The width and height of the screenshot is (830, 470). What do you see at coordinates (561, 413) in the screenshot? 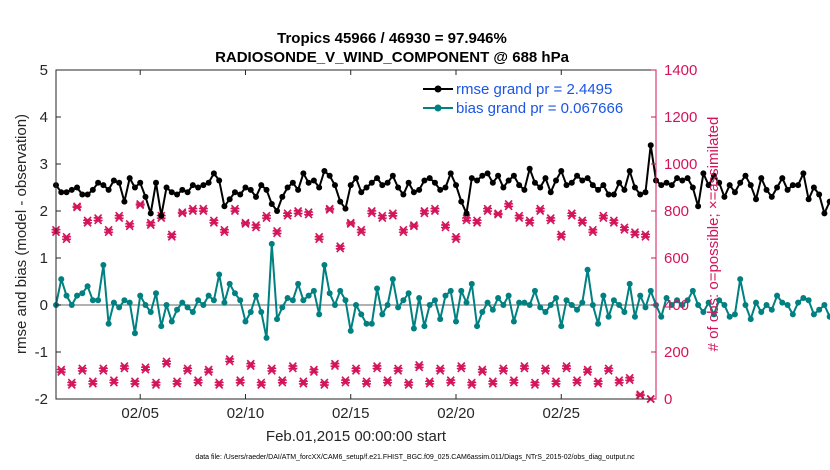
I see `x-tick-label: 02/25` at bounding box center [561, 413].